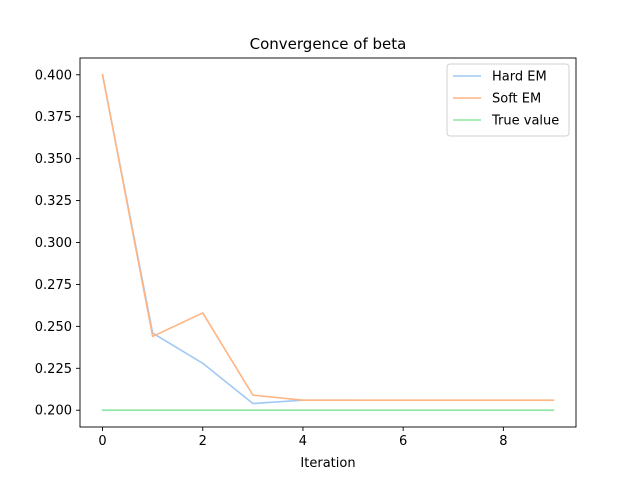 This screenshot has width=640, height=480. What do you see at coordinates (53, 75) in the screenshot?
I see `y-tick-label: 0.400` at bounding box center [53, 75].